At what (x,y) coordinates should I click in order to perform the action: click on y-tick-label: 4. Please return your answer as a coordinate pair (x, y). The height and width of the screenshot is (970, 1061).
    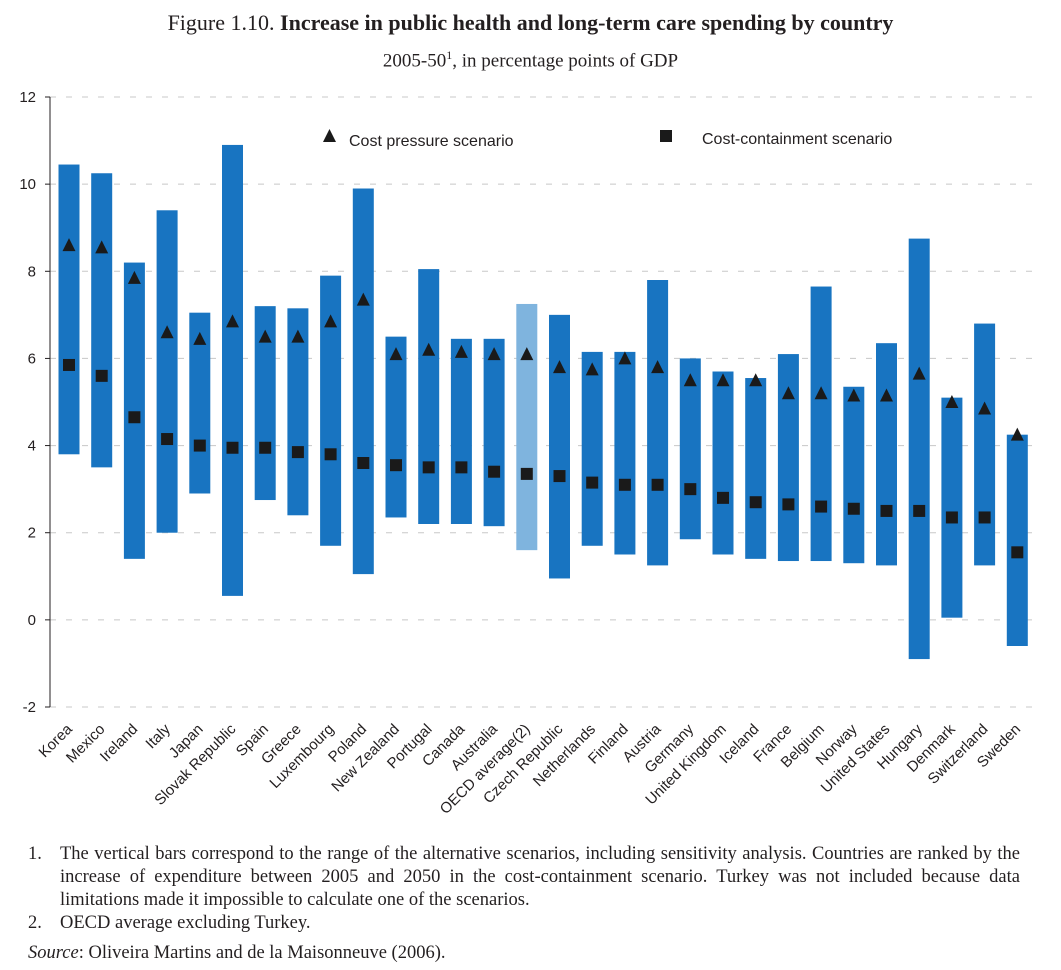
    Looking at the image, I should click on (32, 446).